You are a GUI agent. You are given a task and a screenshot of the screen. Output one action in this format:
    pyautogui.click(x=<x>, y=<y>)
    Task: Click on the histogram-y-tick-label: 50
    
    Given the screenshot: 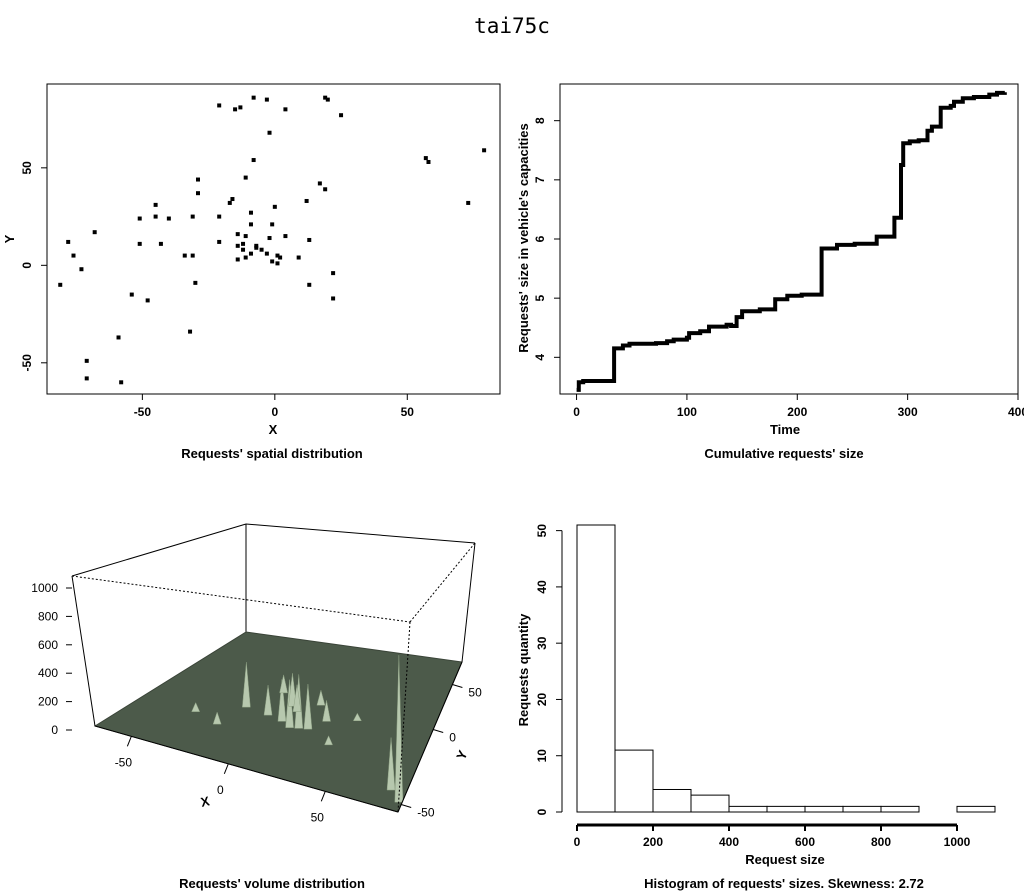 What is the action you would take?
    pyautogui.click(x=542, y=531)
    